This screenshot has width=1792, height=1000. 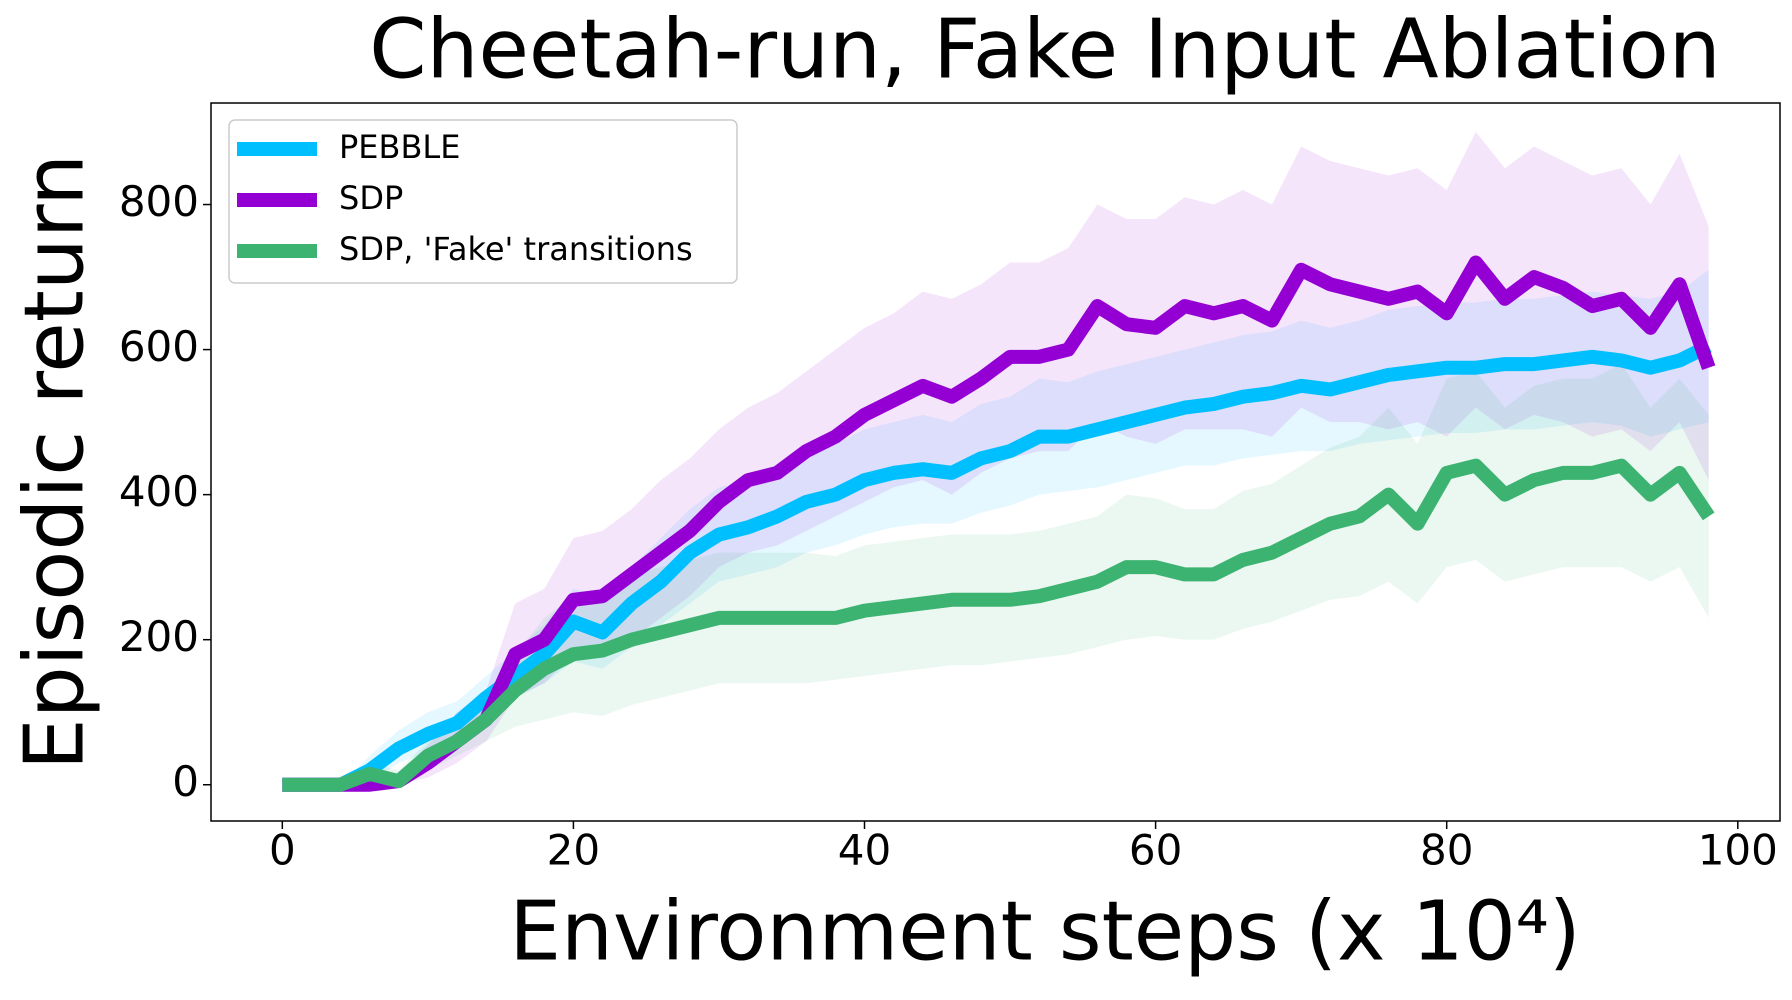 I want to click on x-axis-label: Environment steps (x 10⁴), so click(x=1045, y=931).